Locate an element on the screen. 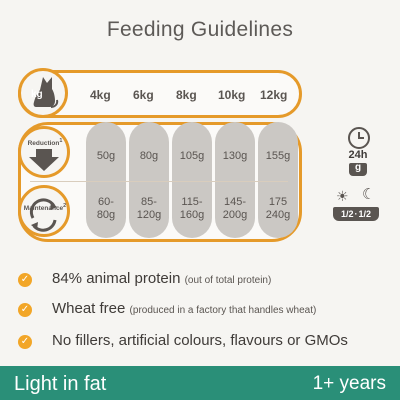 This screenshot has width=400, height=400. footer-right-label: 1+ years is located at coordinates (349, 383).